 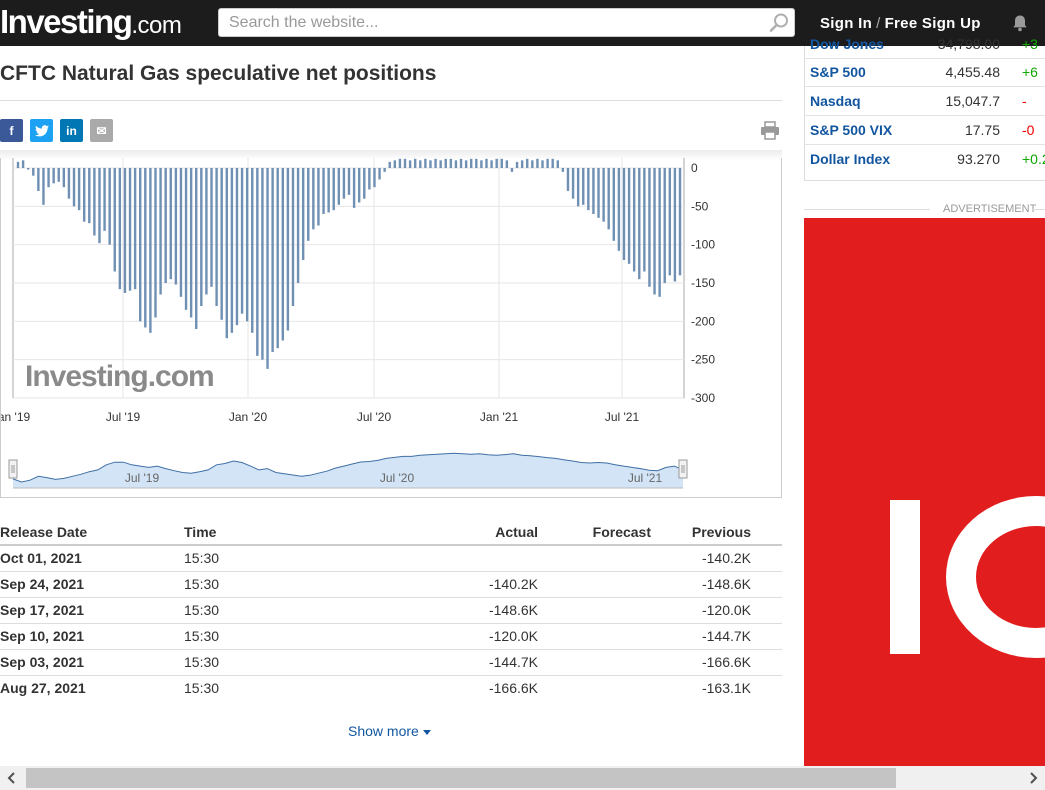 I want to click on x-tick-label: Jan '20, so click(x=248, y=417).